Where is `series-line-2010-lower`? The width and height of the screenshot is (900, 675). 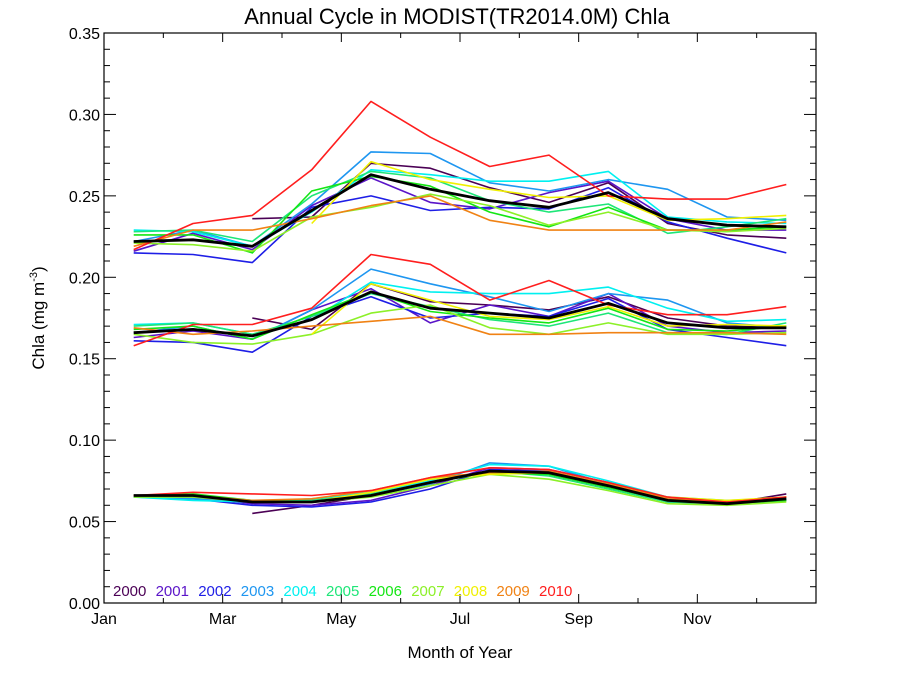 series-line-2010-lower is located at coordinates (460, 485).